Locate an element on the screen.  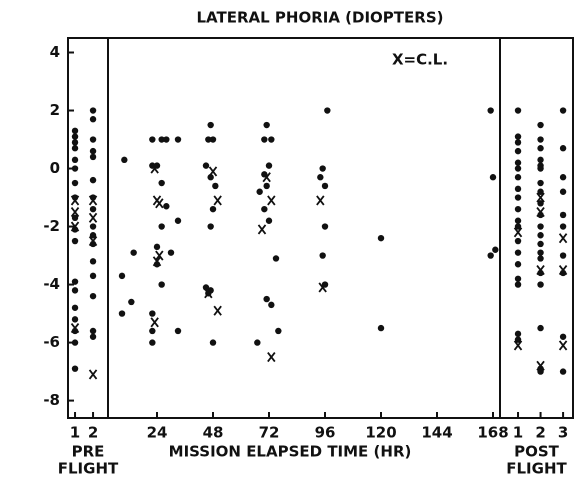
legend-note: X=C.L. is located at coordinates (420, 60).